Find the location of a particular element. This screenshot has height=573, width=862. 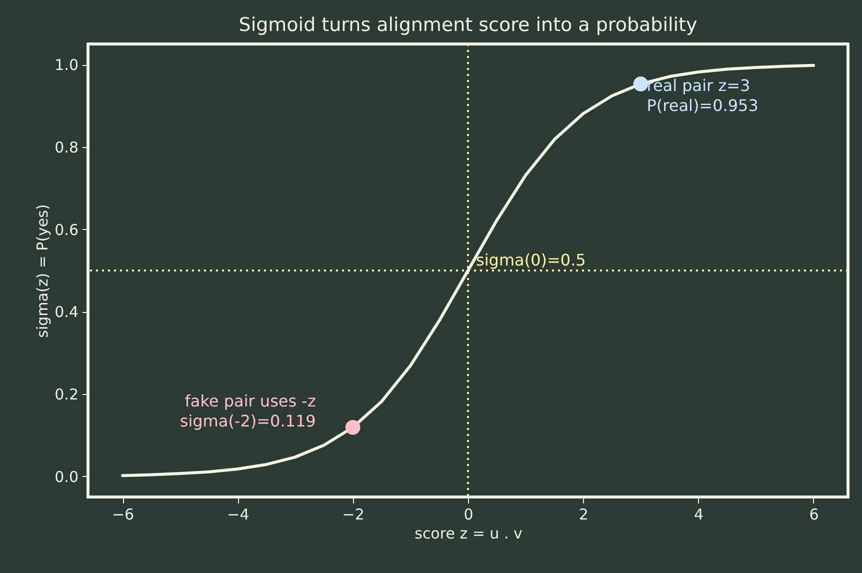

y-tick-label: 0.8 is located at coordinates (66, 147).